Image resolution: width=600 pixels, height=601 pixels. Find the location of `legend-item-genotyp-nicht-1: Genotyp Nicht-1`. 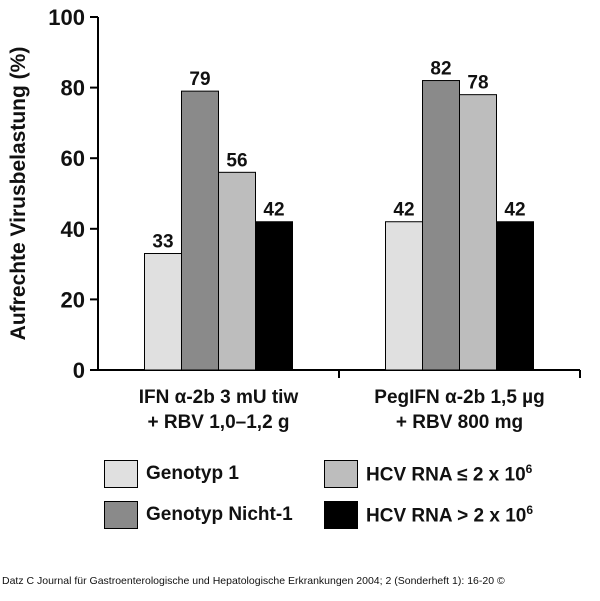

legend-item-genotyp-nicht-1: Genotyp Nicht-1 is located at coordinates (198, 515).